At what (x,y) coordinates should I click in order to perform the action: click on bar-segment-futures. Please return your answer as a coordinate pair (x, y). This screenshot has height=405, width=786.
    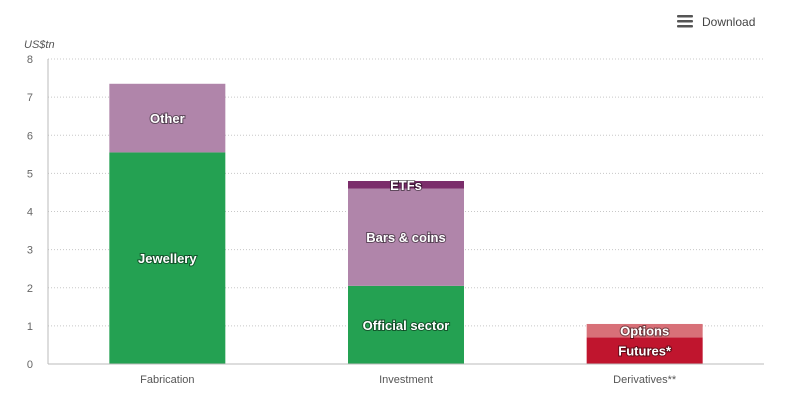
    Looking at the image, I should click on (644, 350).